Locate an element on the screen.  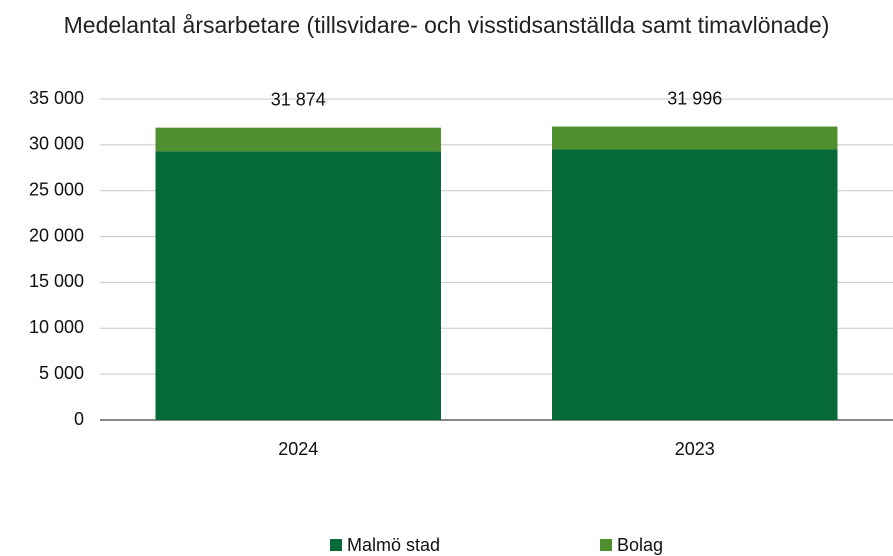
y-tick-label: 5 000 is located at coordinates (61, 373).